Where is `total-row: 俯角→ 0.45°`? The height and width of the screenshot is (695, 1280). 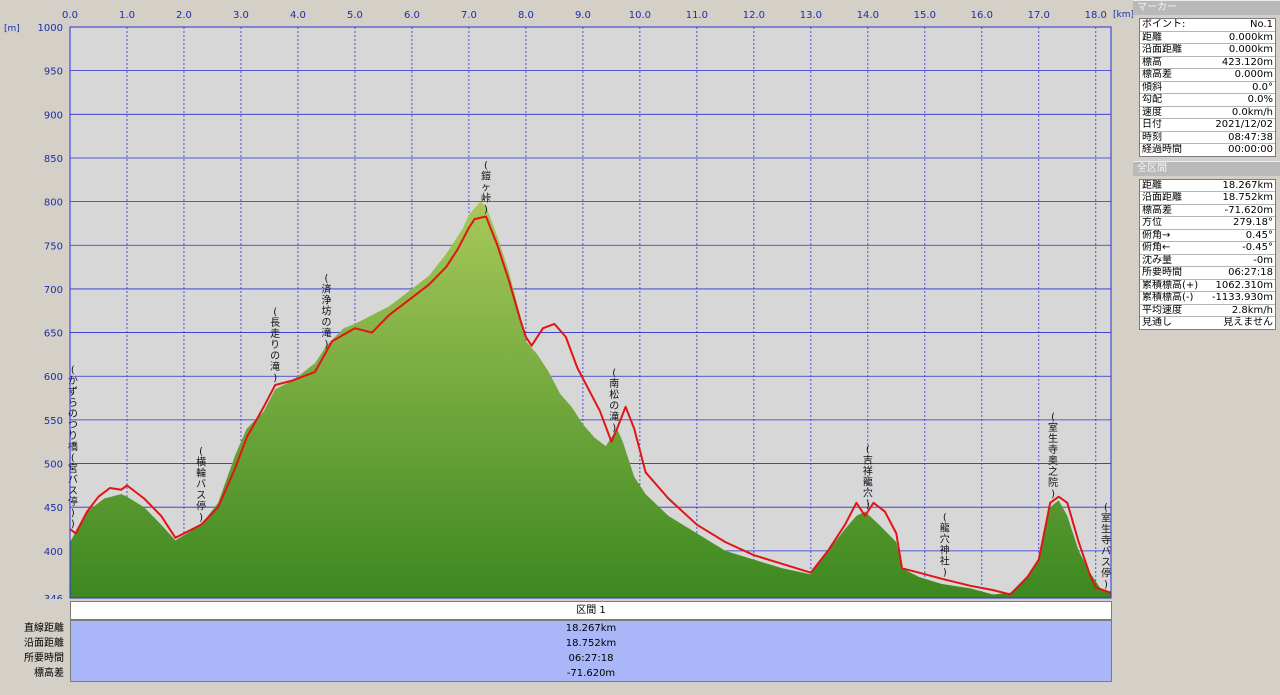 total-row: 俯角→ 0.45° is located at coordinates (1207, 235).